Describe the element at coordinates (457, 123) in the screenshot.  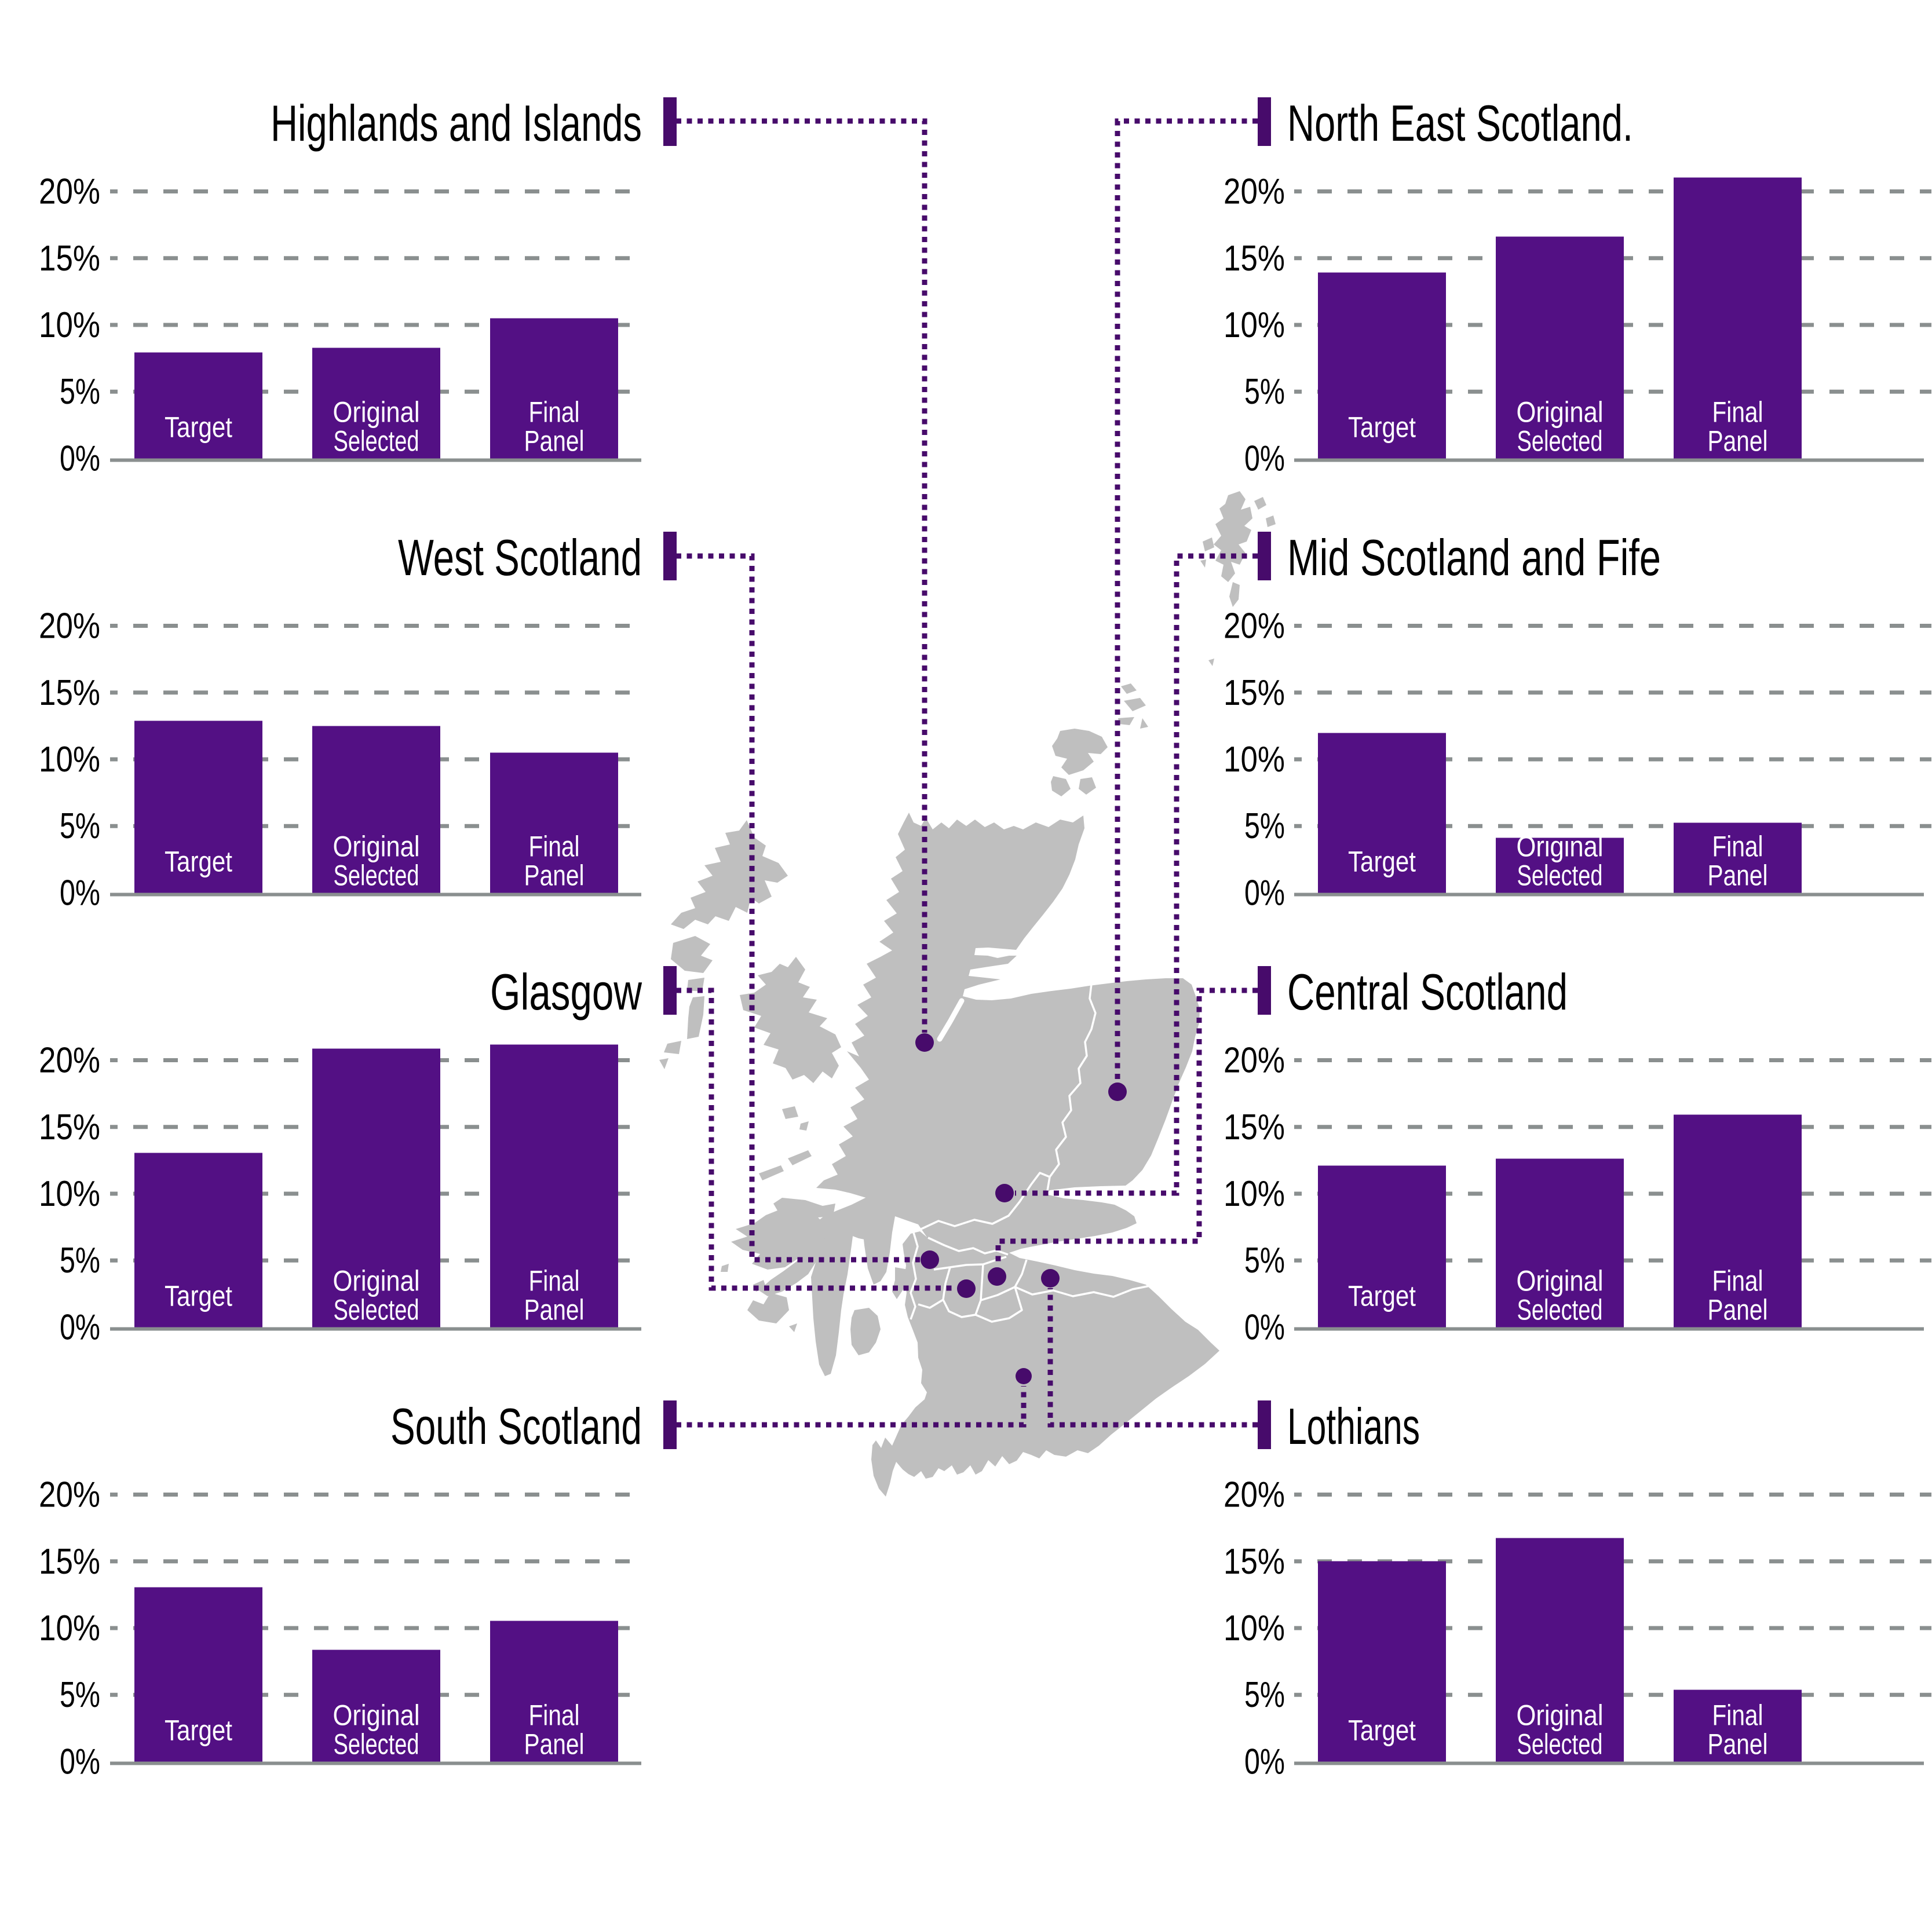
I see `svg-text: Highlands and Islands` at that location.